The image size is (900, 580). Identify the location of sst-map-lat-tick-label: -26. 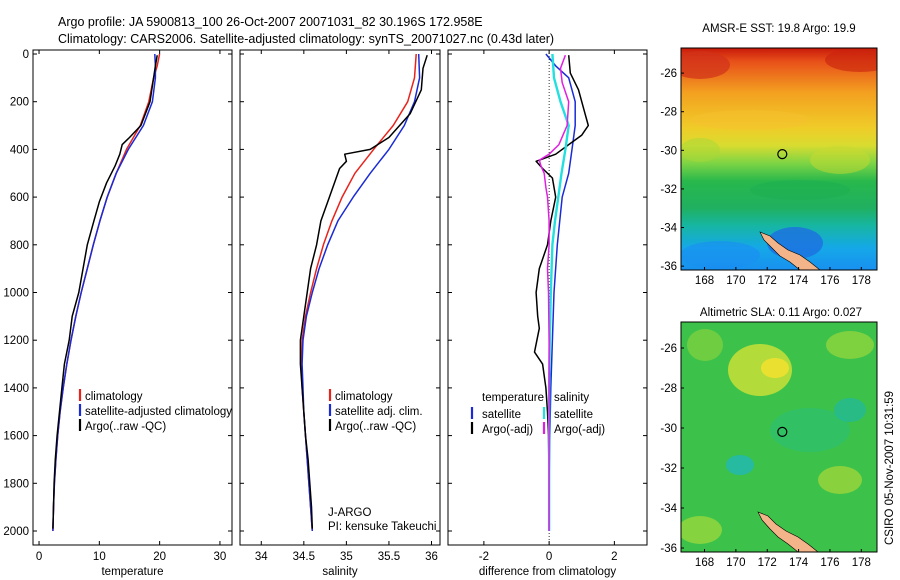
(668, 74).